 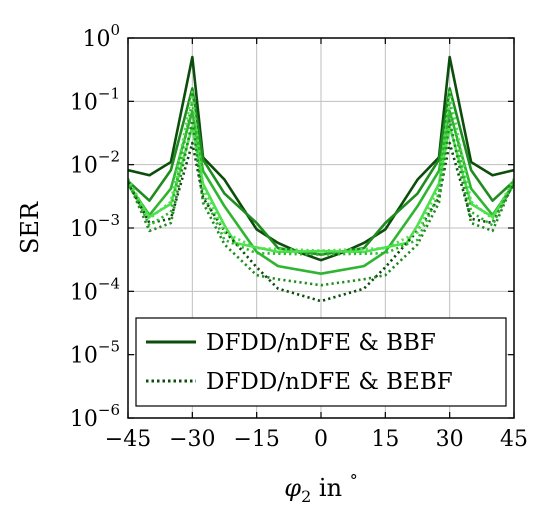 What do you see at coordinates (95, 99) in the screenshot?
I see `y-tick-label: 10⁻¹` at bounding box center [95, 99].